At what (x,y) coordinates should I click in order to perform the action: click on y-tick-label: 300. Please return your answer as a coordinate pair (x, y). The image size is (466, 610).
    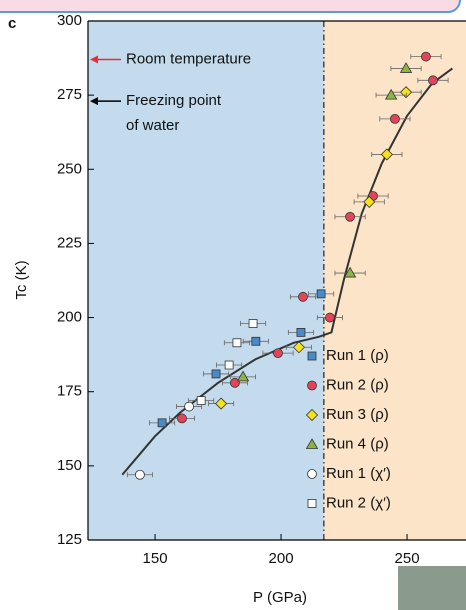
    Looking at the image, I should click on (69, 20).